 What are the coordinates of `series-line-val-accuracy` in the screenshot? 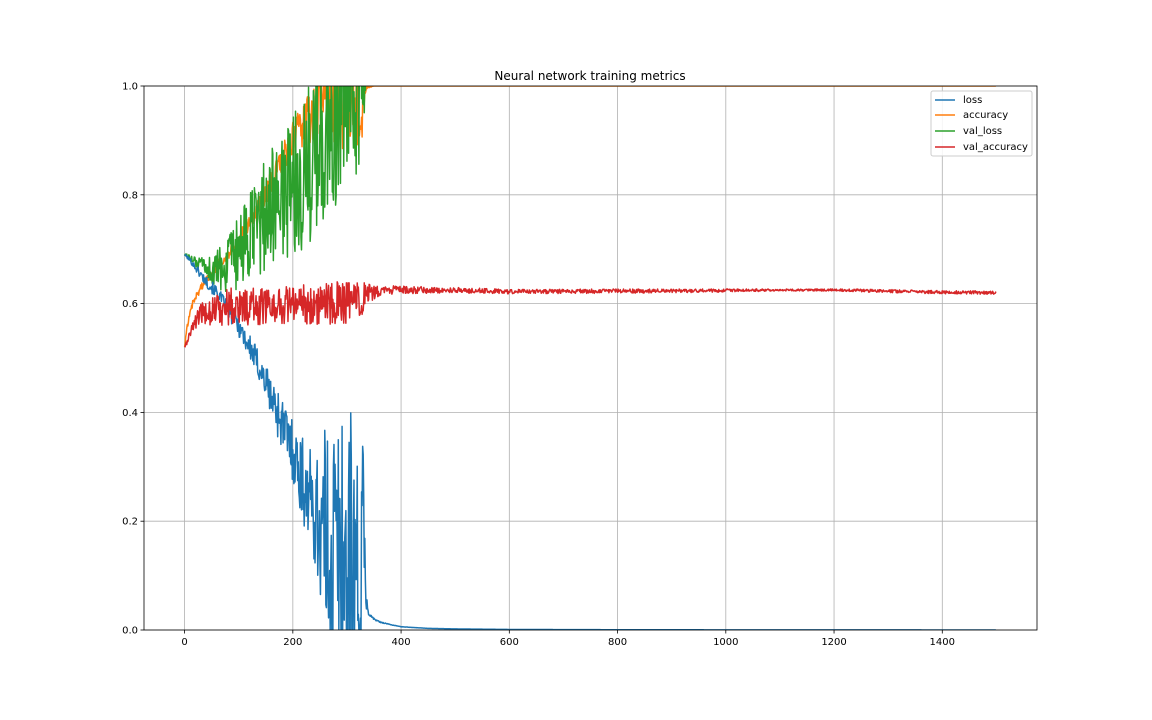 It's located at (590, 314).